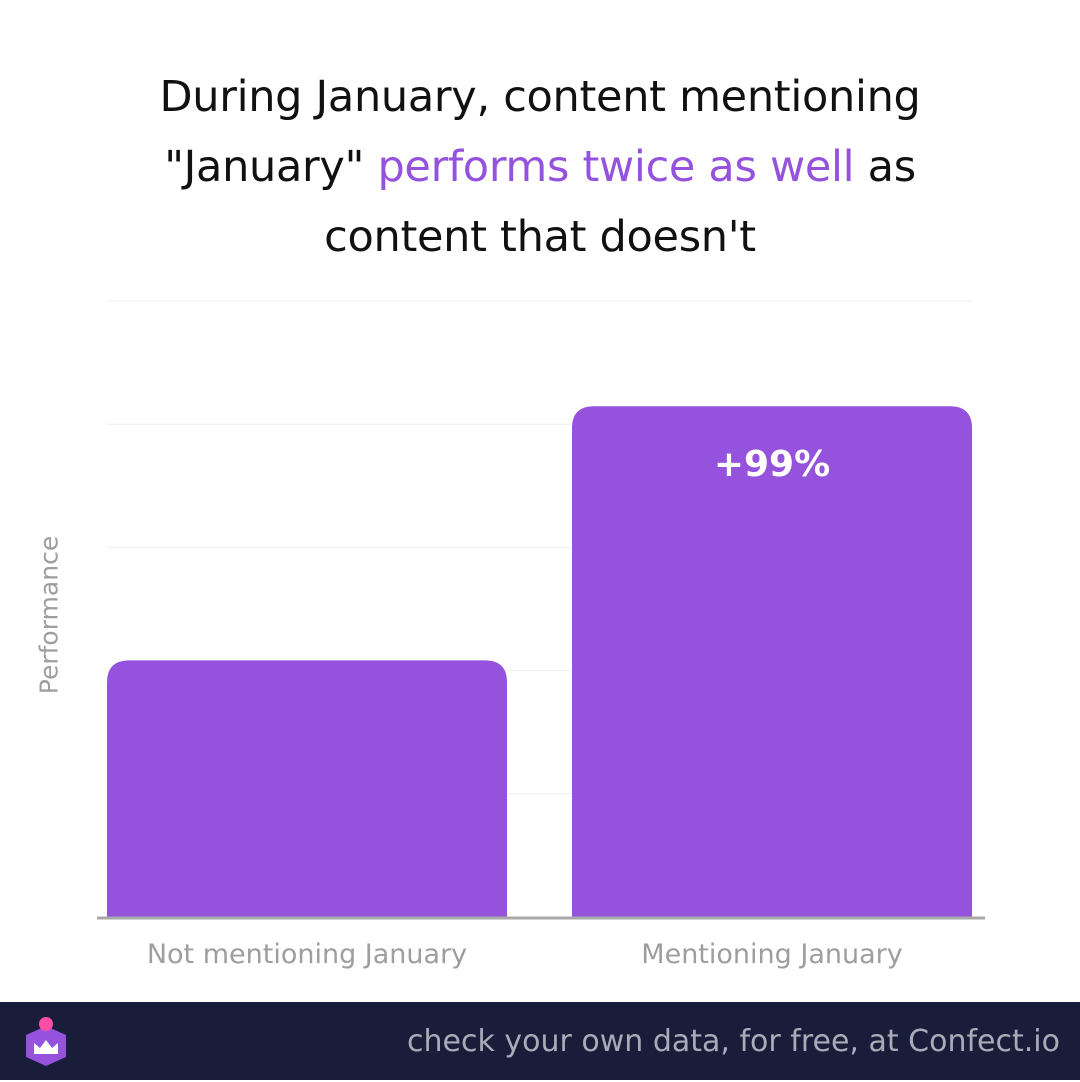 This screenshot has width=1080, height=1082. What do you see at coordinates (540, 97) in the screenshot?
I see `title-line-1: During January, content mentioning` at bounding box center [540, 97].